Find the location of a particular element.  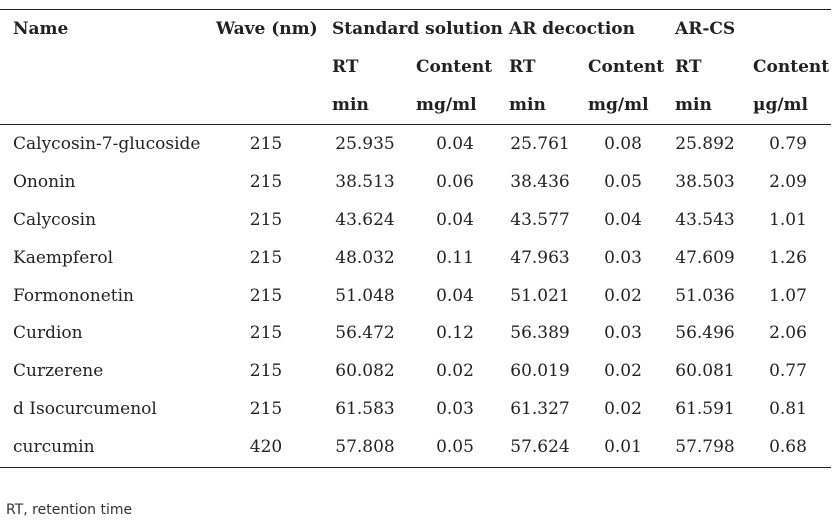

row-0-ard-content: 0.08 is located at coordinates (623, 144).